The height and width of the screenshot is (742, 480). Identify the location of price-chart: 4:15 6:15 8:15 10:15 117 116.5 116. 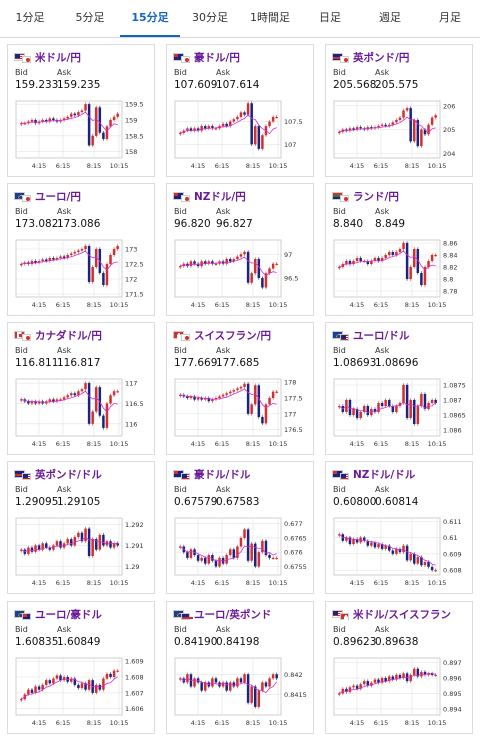
(79, 413).